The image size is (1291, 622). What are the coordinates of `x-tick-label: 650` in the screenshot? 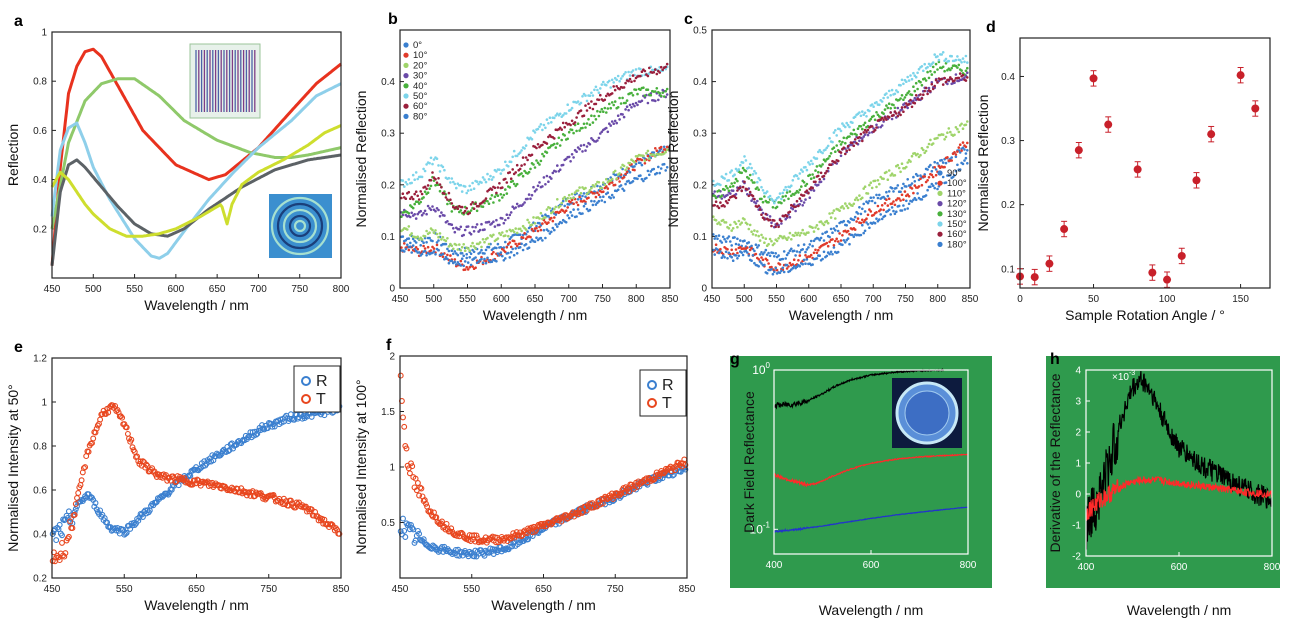 It's located at (543, 589).